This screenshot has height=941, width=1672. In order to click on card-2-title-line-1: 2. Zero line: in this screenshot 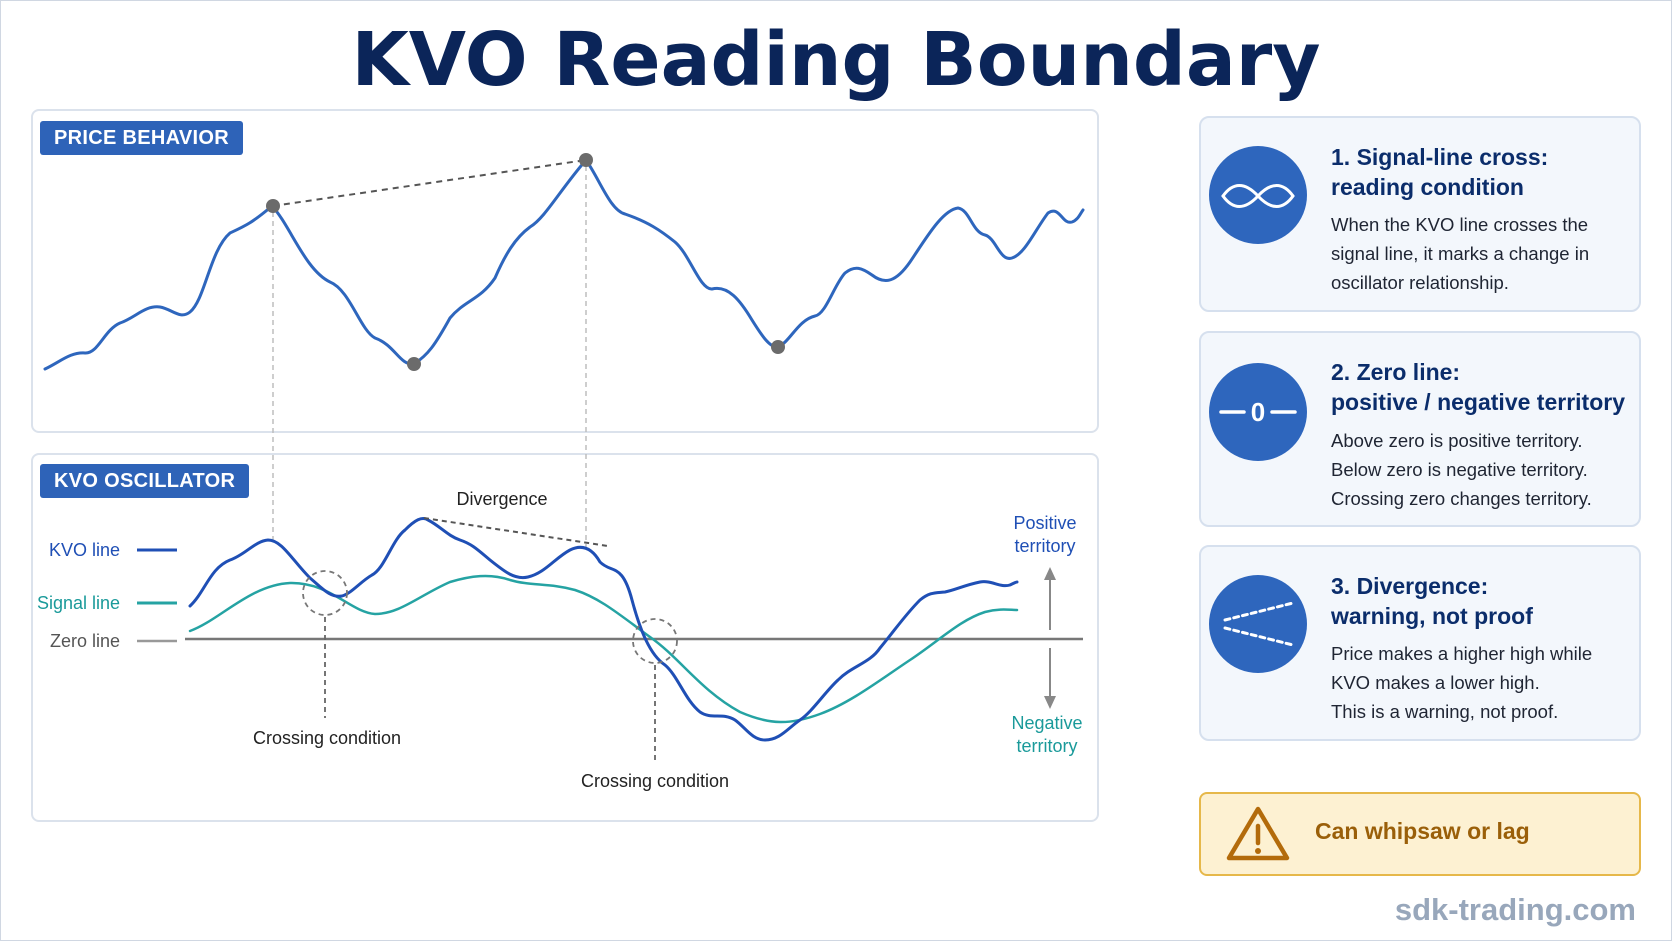, I will do `click(1396, 372)`.